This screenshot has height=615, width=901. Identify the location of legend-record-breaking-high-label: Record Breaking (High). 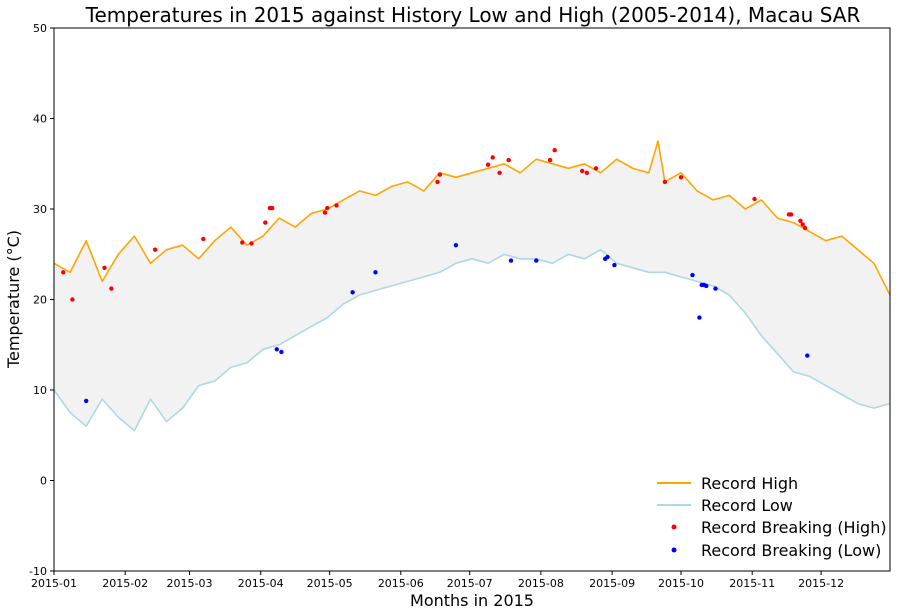
(794, 527).